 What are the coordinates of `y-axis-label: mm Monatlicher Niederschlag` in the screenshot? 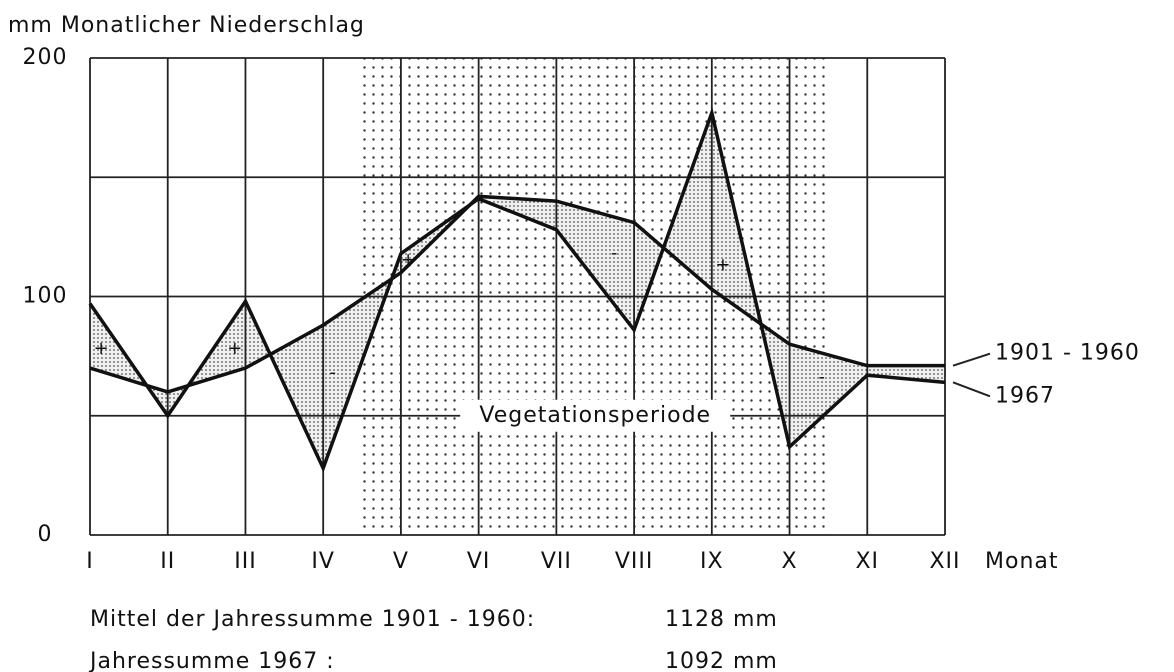 It's located at (186, 25).